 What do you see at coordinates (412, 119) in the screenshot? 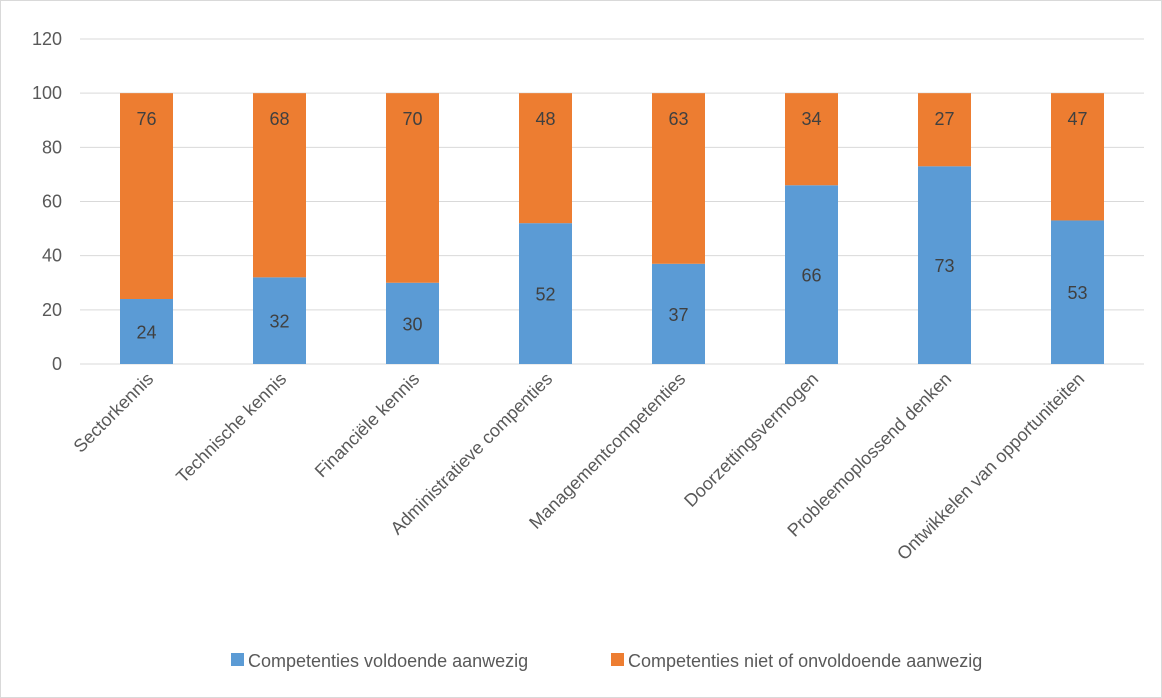
I see `data-label: 70` at bounding box center [412, 119].